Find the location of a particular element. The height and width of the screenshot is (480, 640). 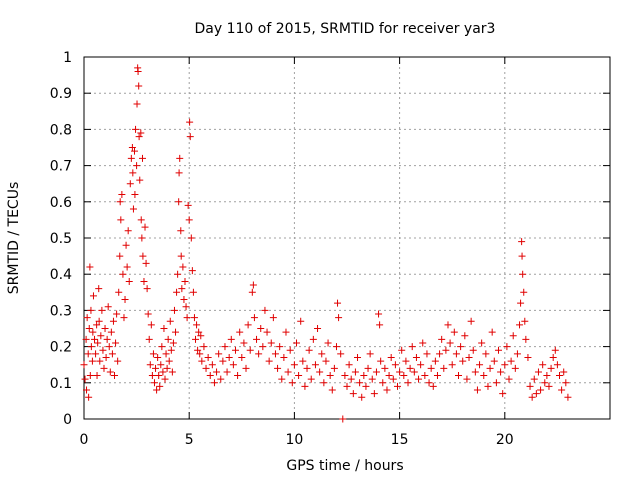

x-tick-label: 0 is located at coordinates (84, 440).